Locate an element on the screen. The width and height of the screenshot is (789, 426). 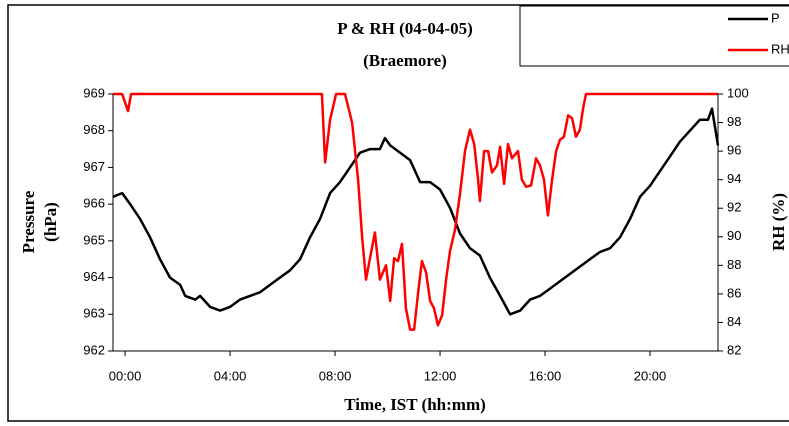
y2-tick-label: 88 is located at coordinates (734, 264).